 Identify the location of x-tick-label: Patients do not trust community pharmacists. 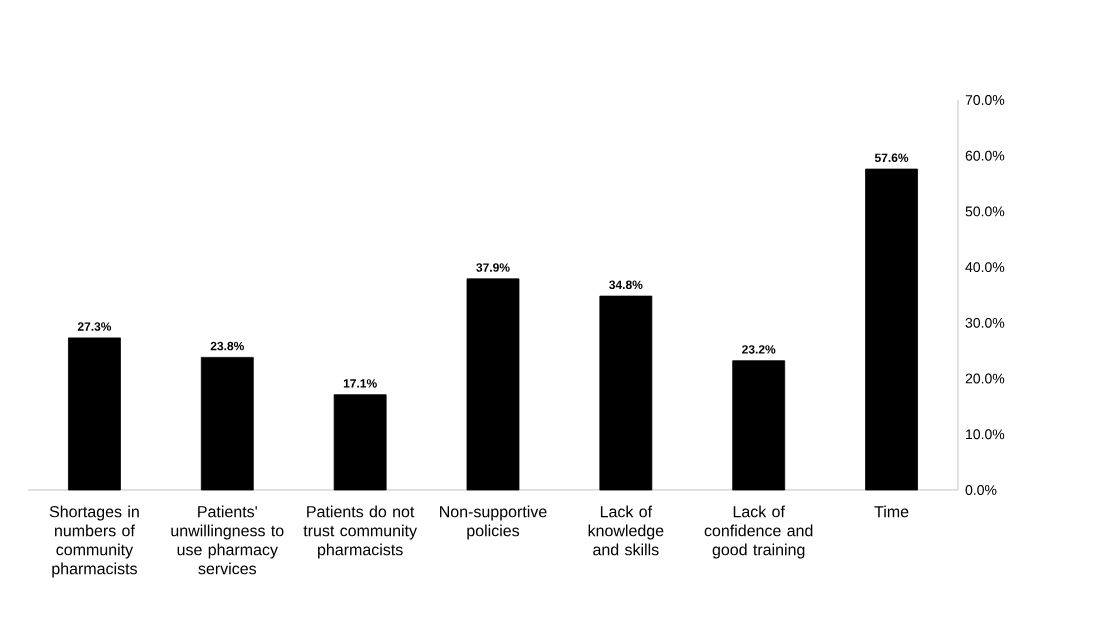
(360, 532).